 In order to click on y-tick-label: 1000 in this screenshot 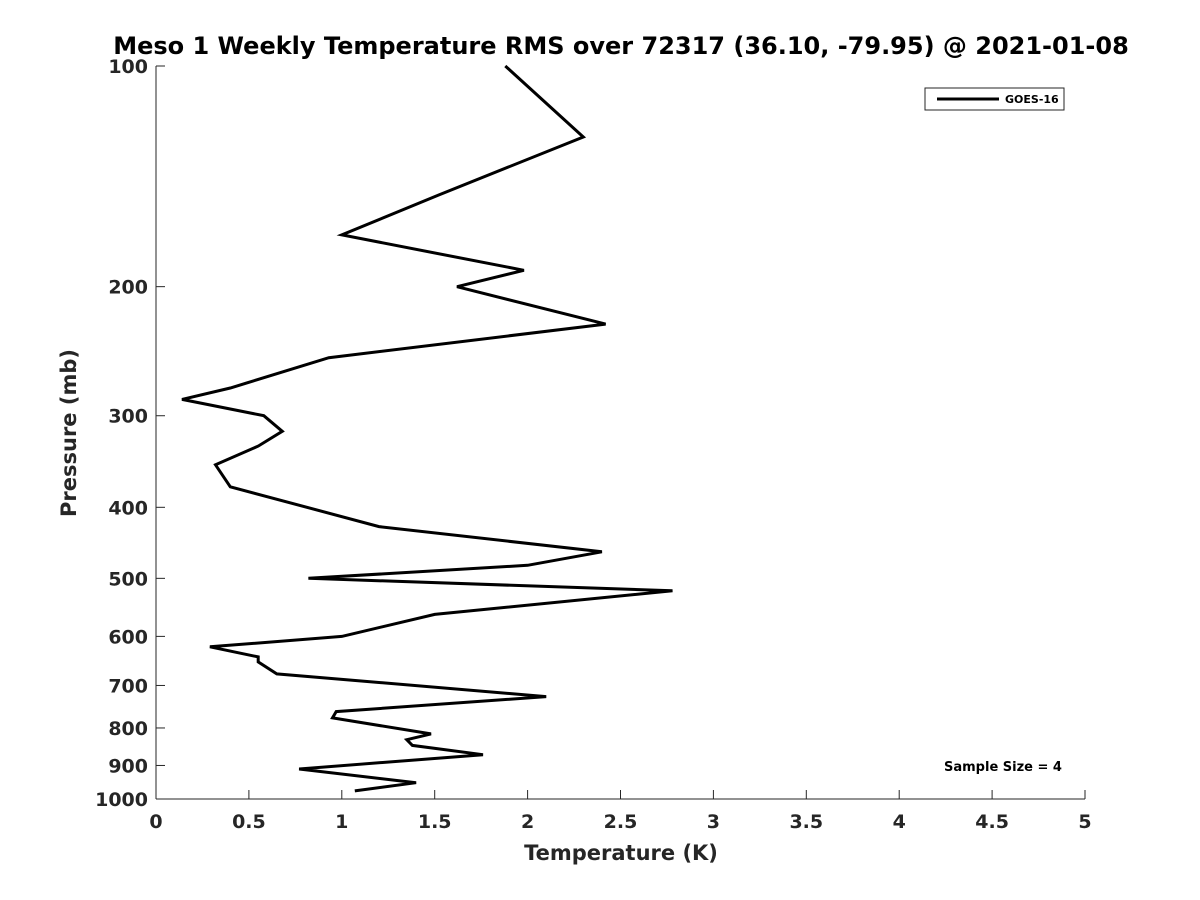, I will do `click(121, 800)`.